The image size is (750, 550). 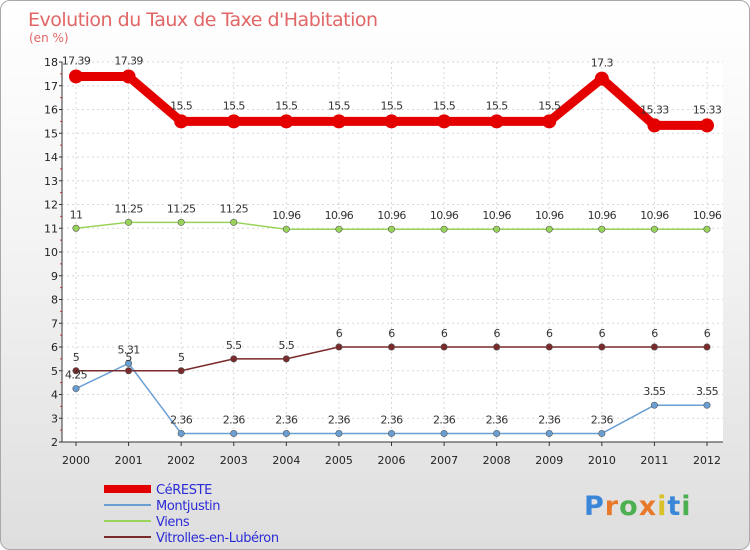 What do you see at coordinates (654, 460) in the screenshot?
I see `x-tick-label: 2011` at bounding box center [654, 460].